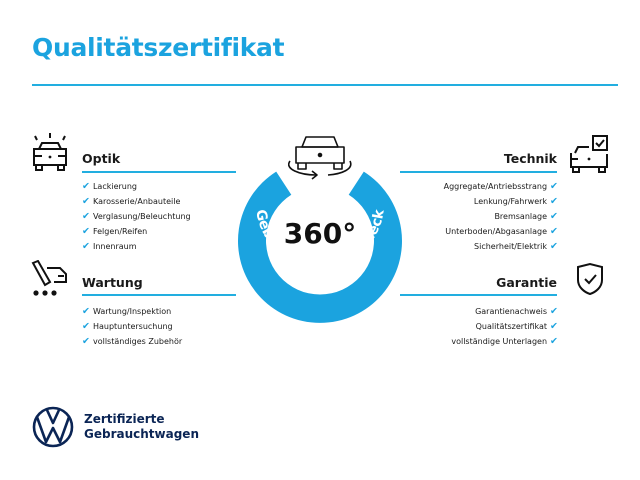 This screenshot has height=480, width=640. What do you see at coordinates (590, 279) in the screenshot?
I see `shield-check-icon` at bounding box center [590, 279].